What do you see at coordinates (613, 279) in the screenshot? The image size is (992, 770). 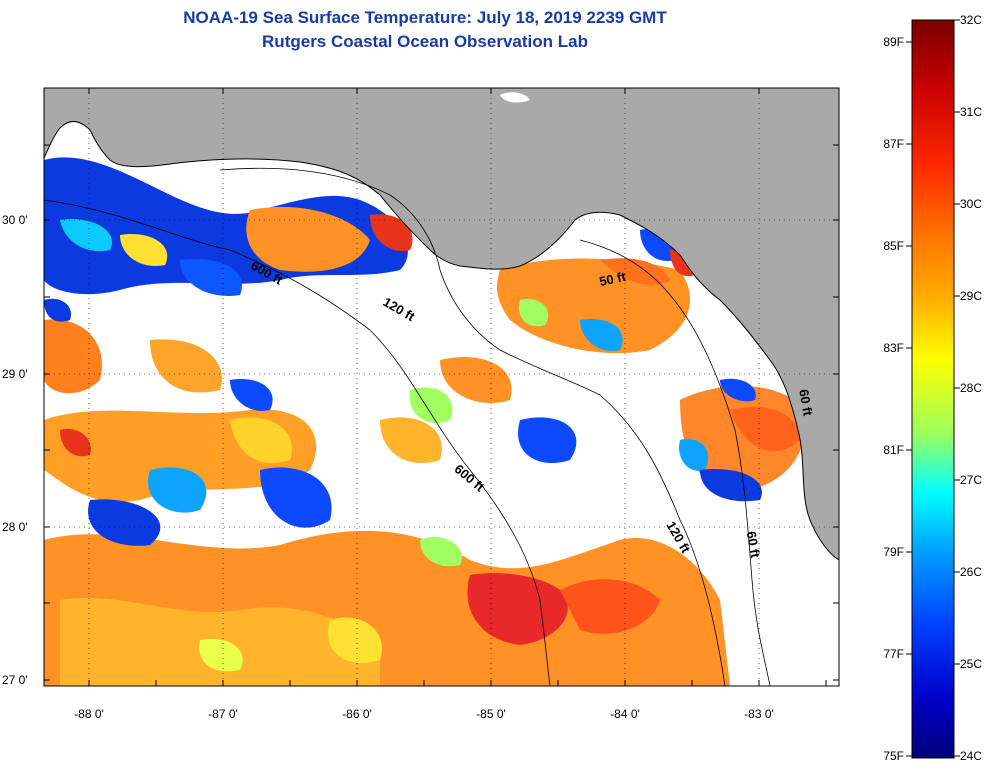 I see `contour-label: 50 ft` at bounding box center [613, 279].